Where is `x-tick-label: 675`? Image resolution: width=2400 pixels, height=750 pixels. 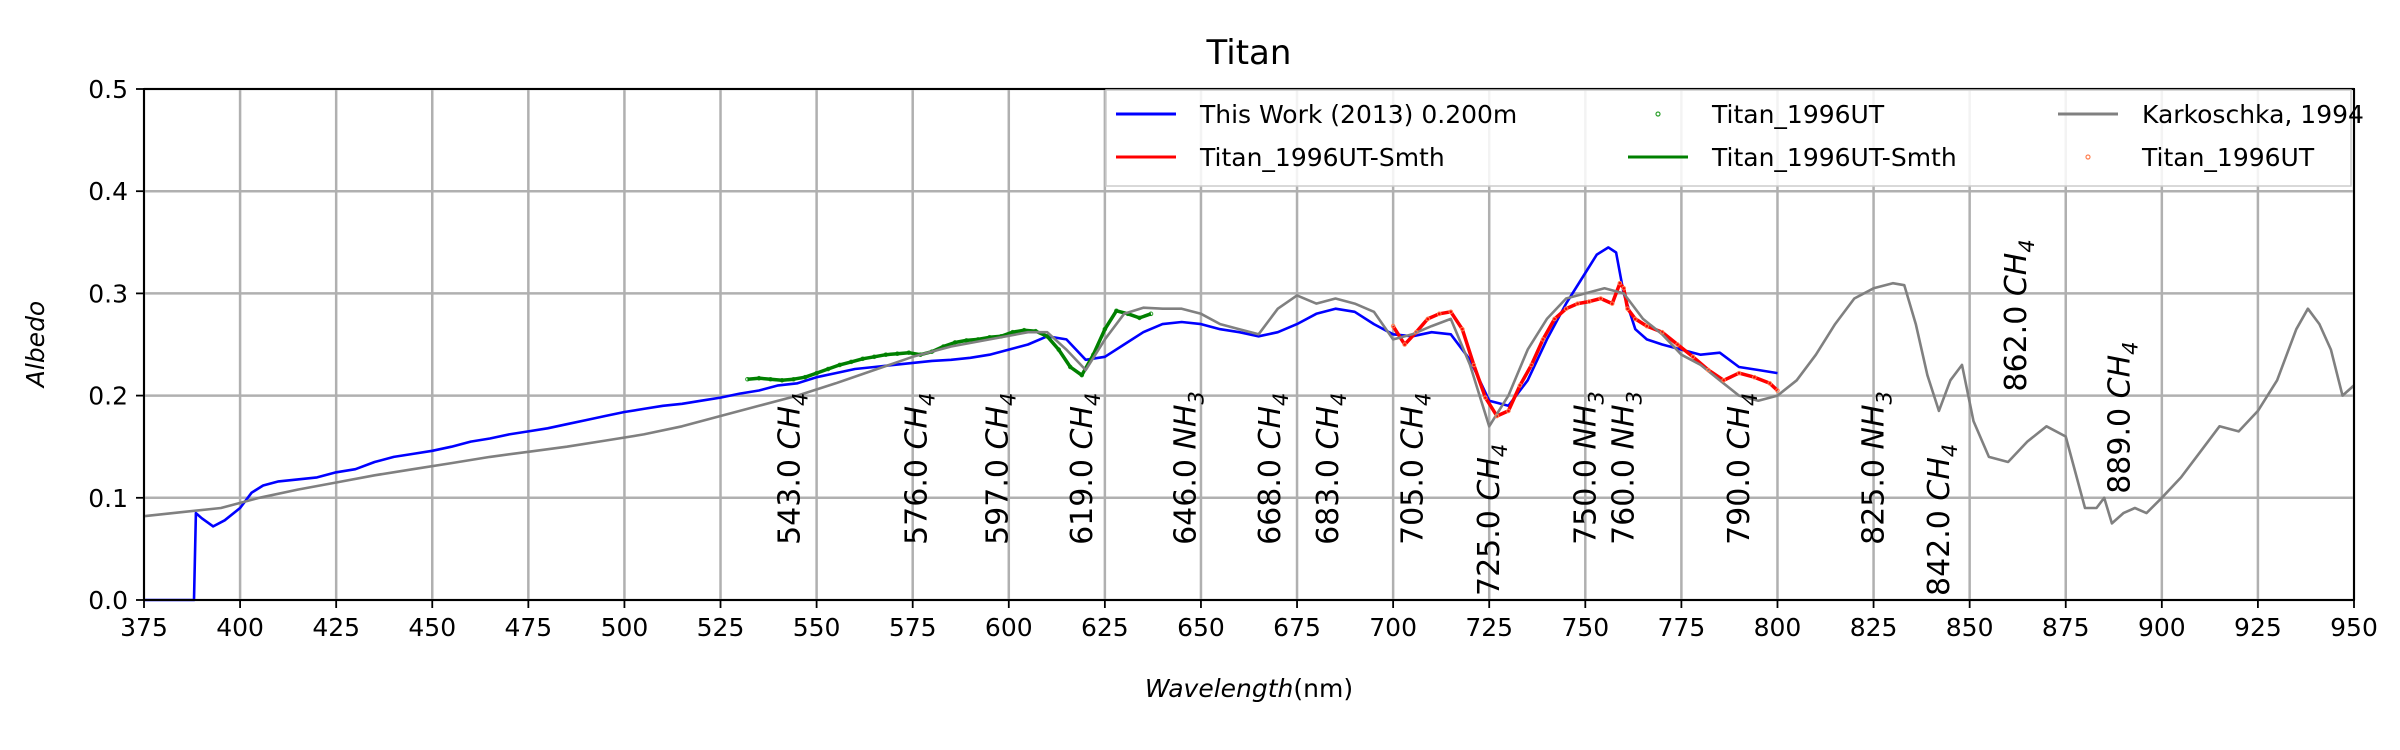 x-tick-label: 675 is located at coordinates (1297, 627).